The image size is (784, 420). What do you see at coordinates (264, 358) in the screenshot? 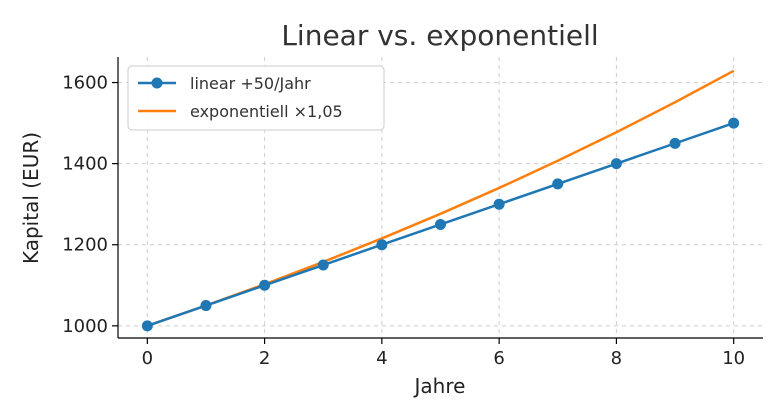
I see `x-tick-label: 2` at bounding box center [264, 358].